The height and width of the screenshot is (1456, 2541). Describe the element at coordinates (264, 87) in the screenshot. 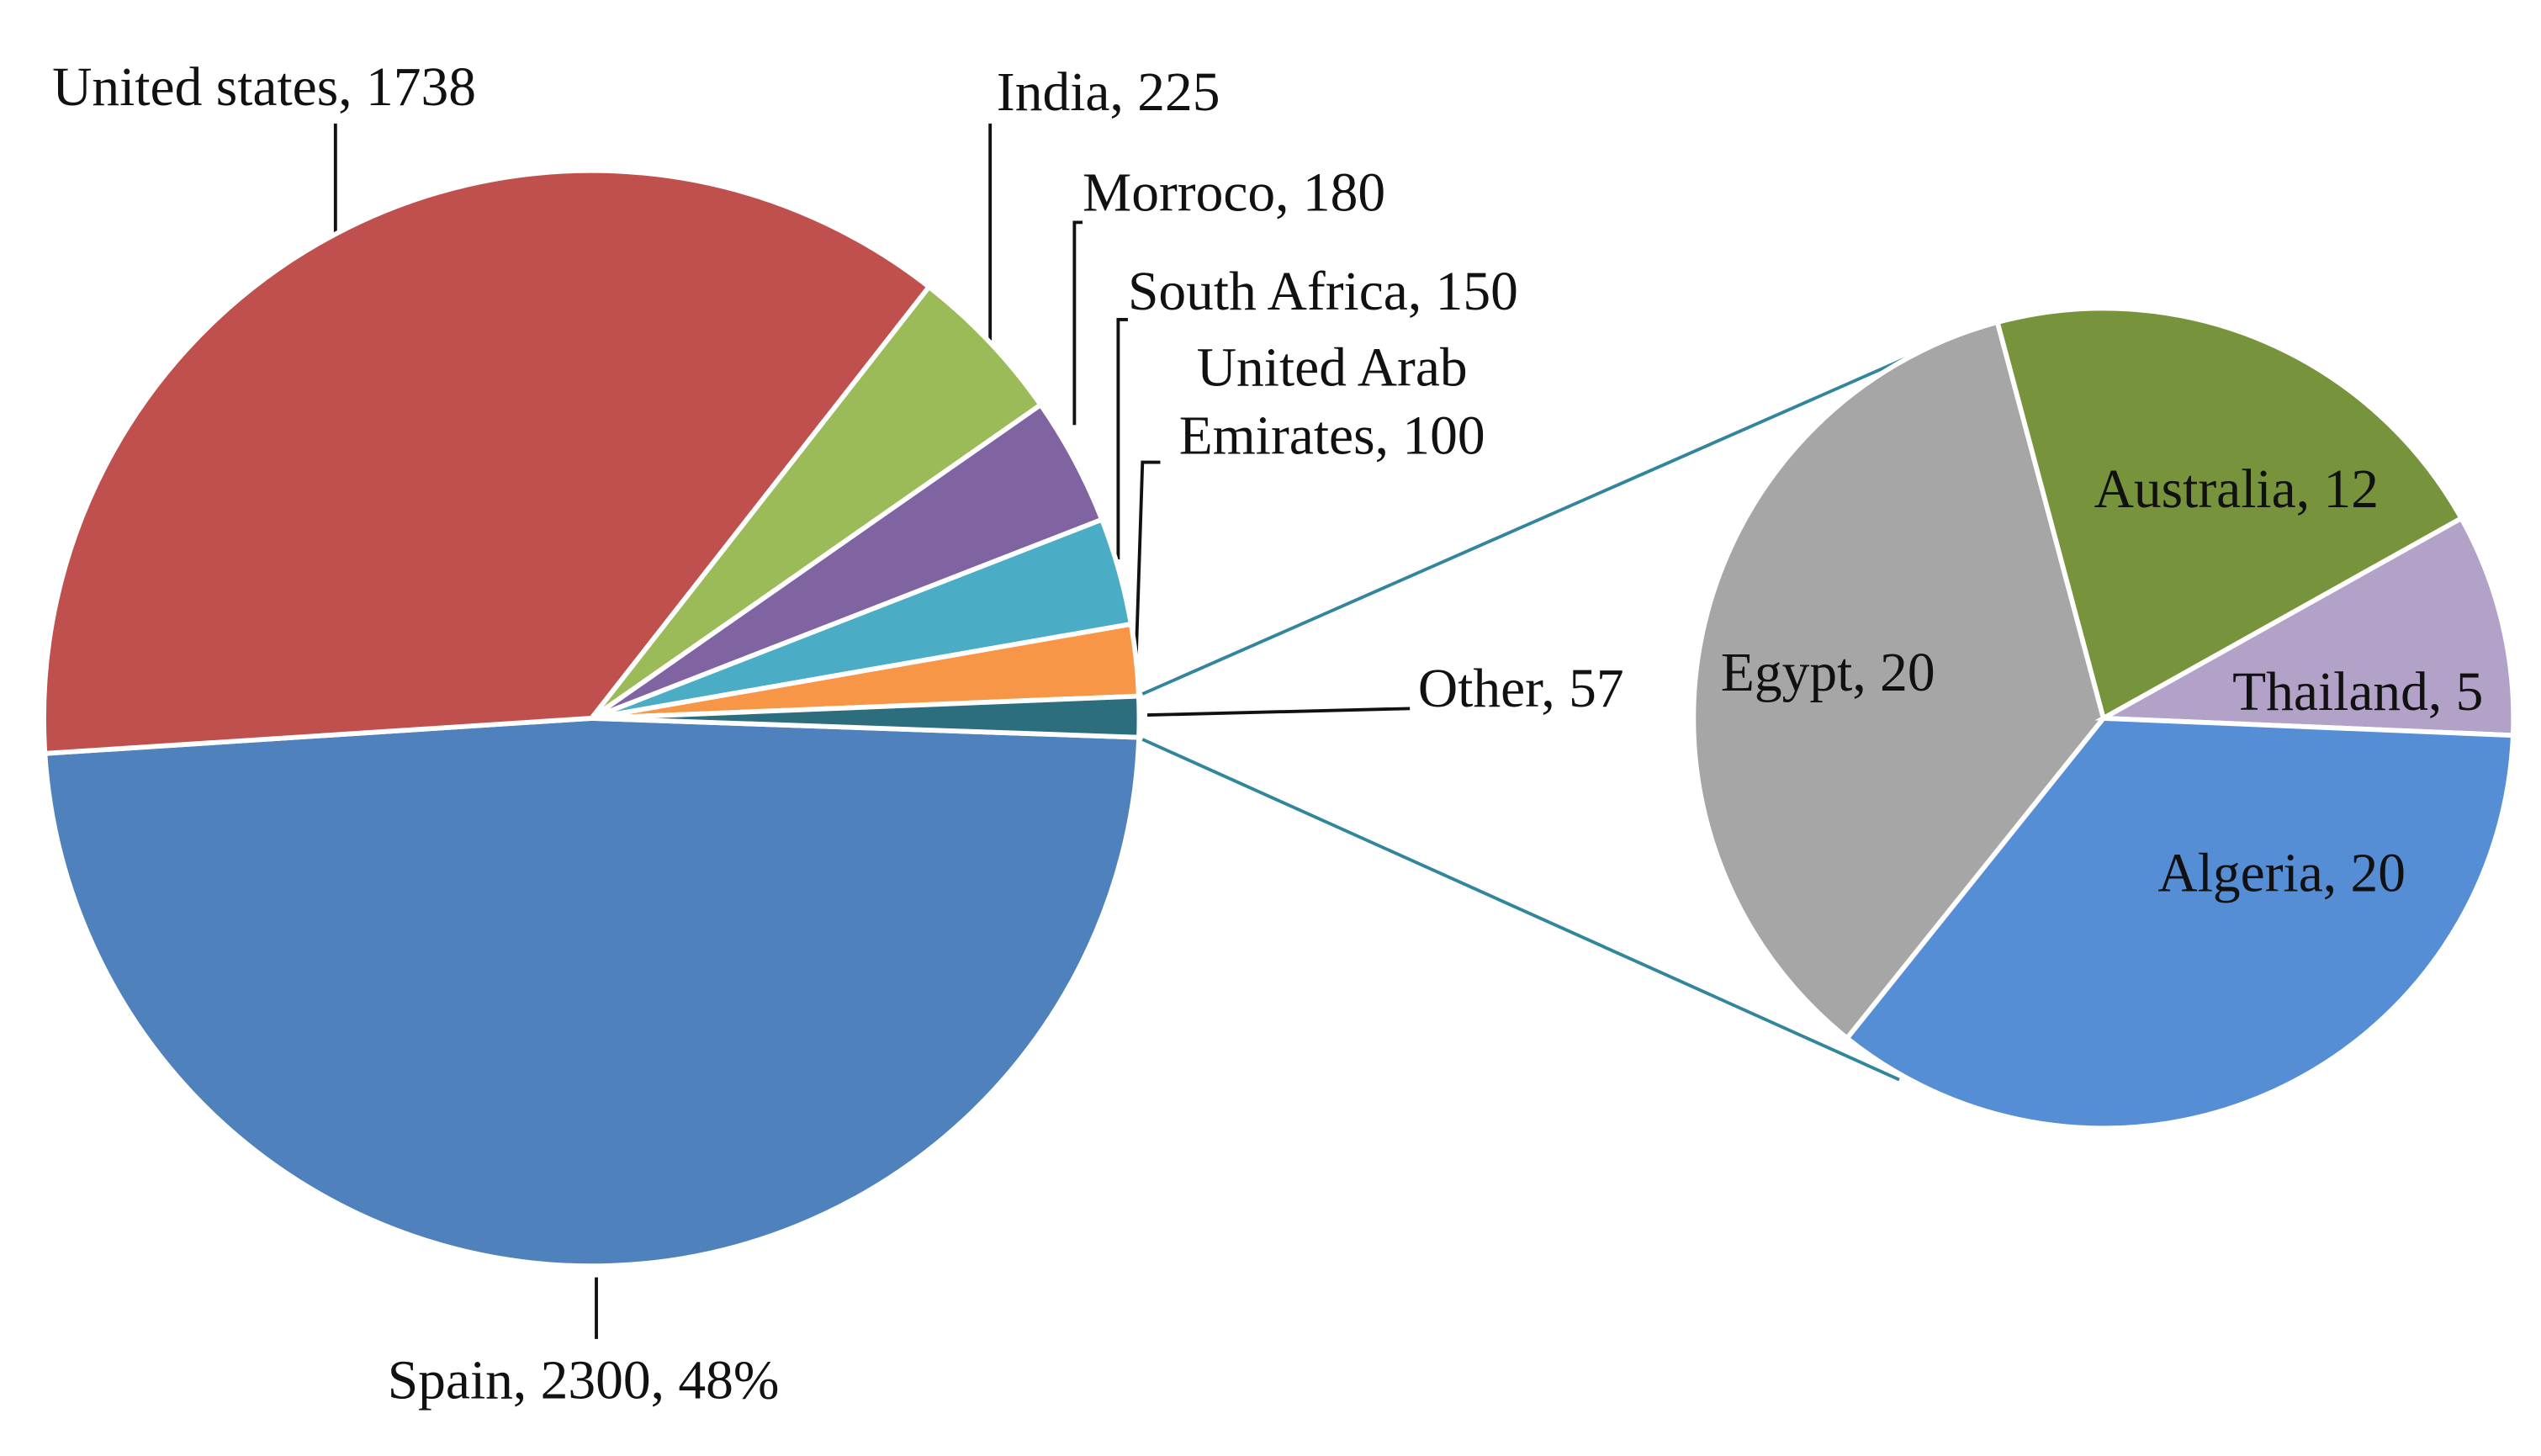

I see `data-label: United states, 1738` at that location.